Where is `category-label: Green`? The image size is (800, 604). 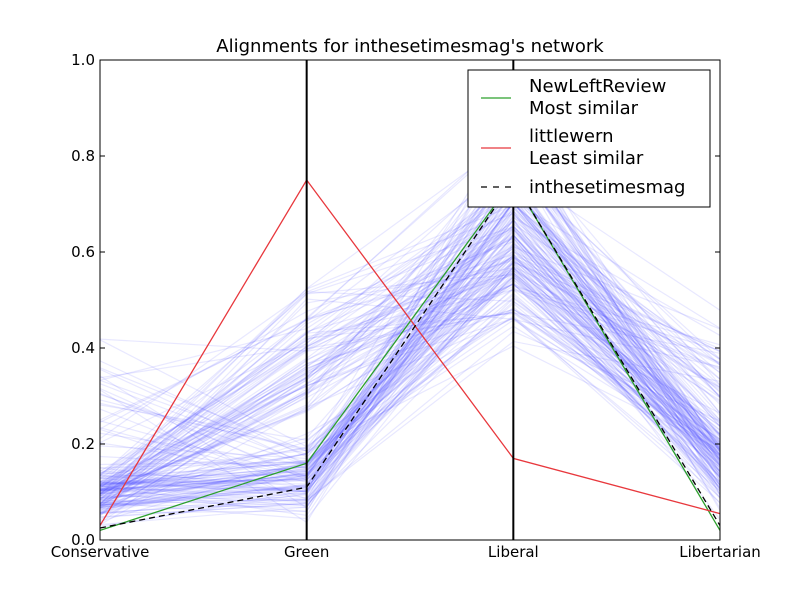 category-label: Green is located at coordinates (306, 552).